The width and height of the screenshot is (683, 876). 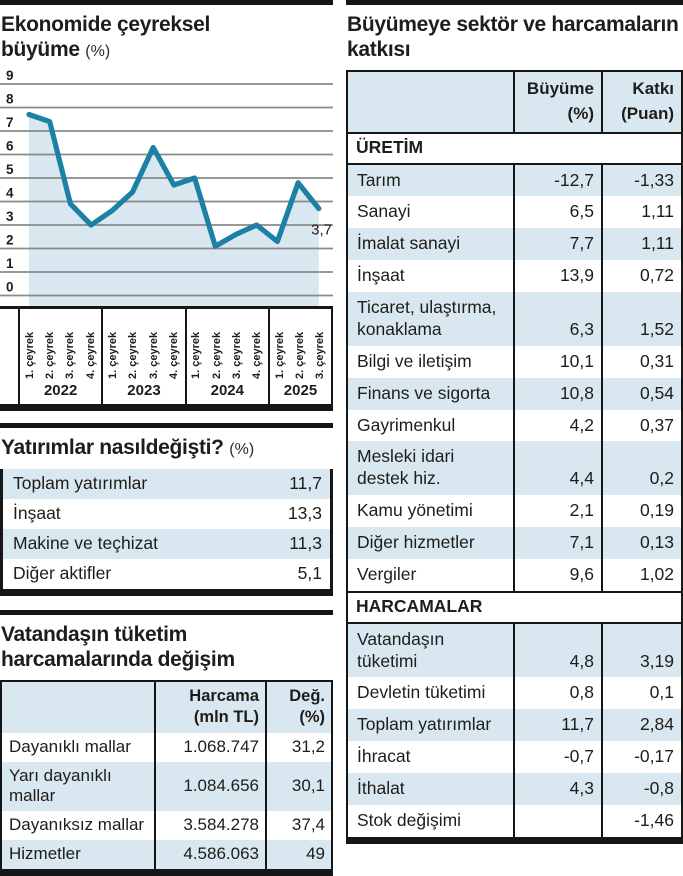 What do you see at coordinates (304, 512) in the screenshot?
I see `investment-value: 13,3` at bounding box center [304, 512].